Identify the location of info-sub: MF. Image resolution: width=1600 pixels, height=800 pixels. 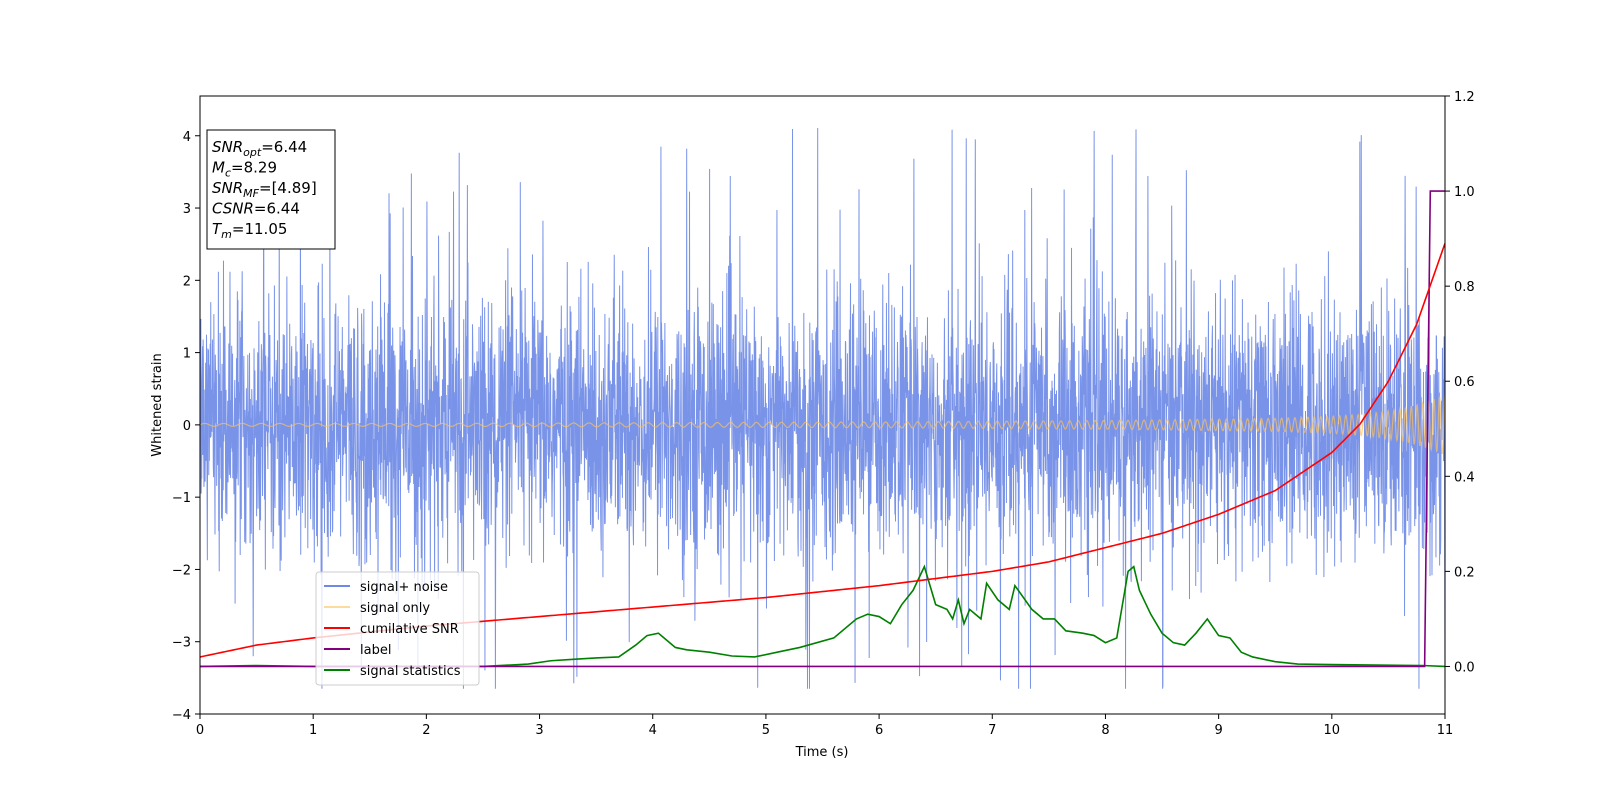
(251, 193).